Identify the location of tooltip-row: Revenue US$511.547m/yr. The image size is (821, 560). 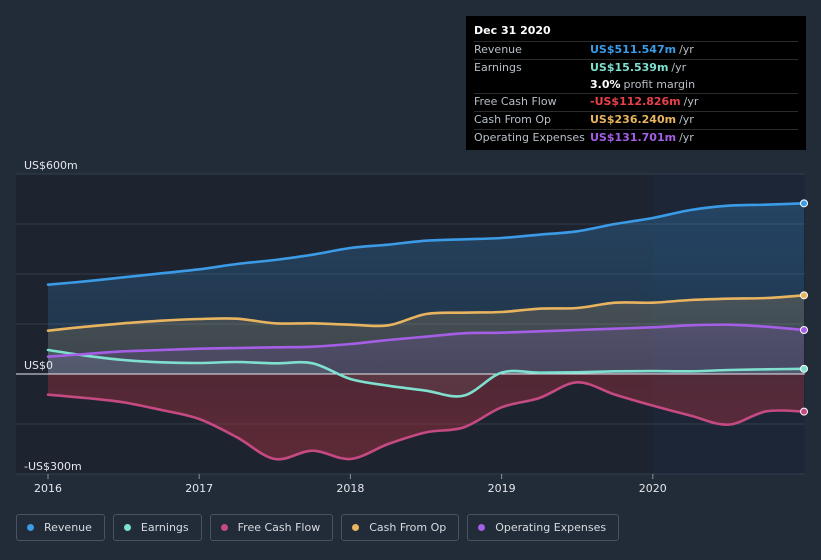
(636, 50).